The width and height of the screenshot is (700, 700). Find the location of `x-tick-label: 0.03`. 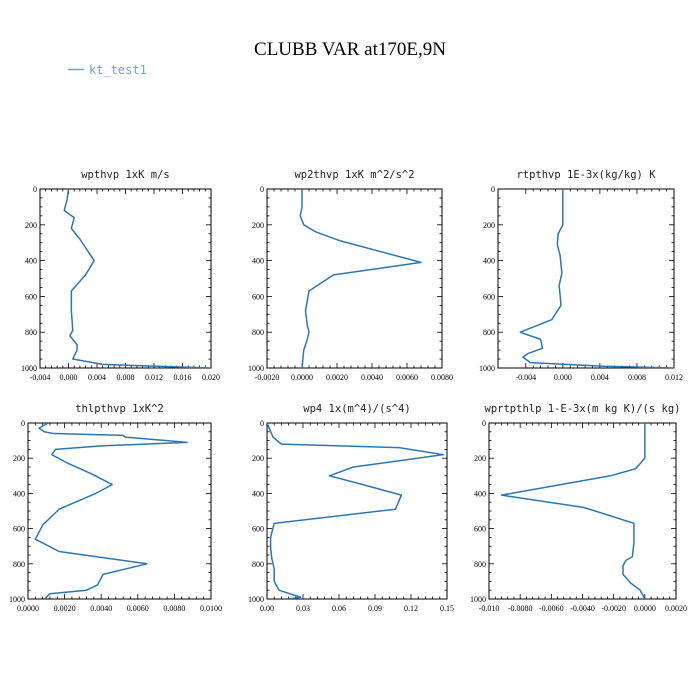

x-tick-label: 0.03 is located at coordinates (303, 608).